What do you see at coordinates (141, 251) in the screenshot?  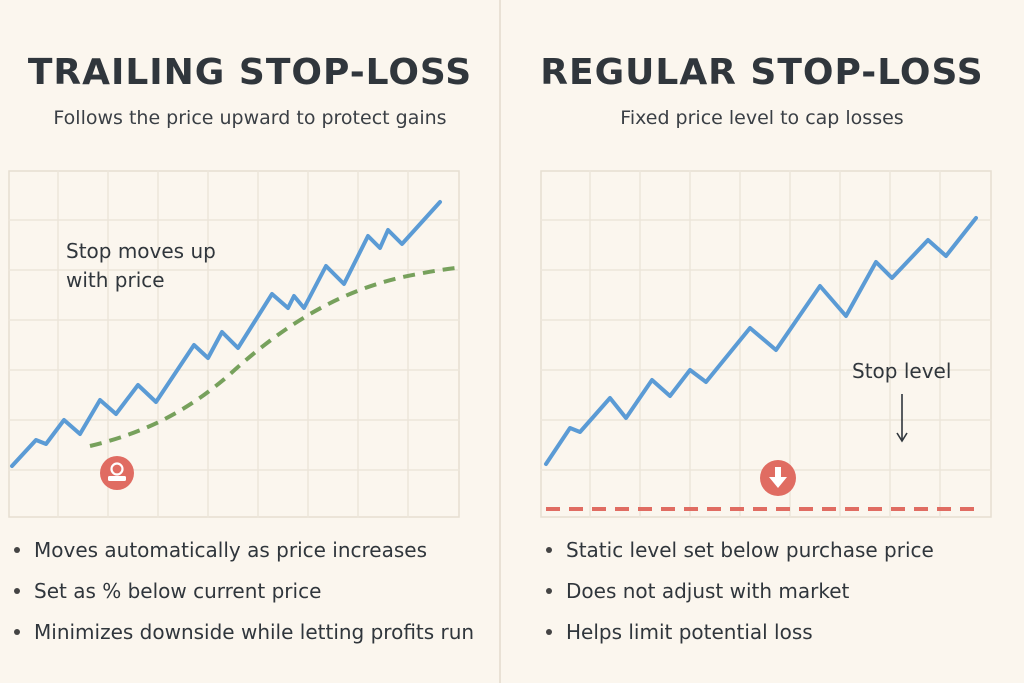 I see `trailing-annotation-line1: Stop moves up` at bounding box center [141, 251].